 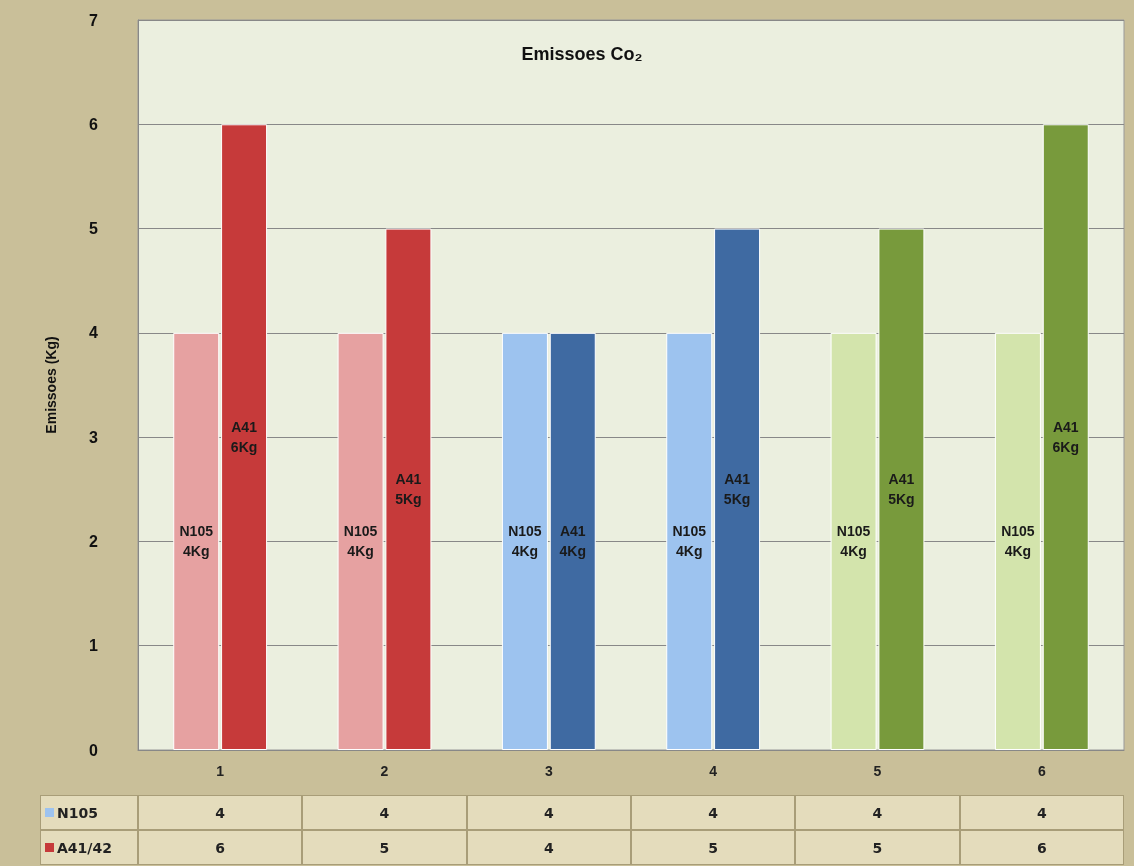 What do you see at coordinates (1041, 771) in the screenshot?
I see `x-tick-label: 6` at bounding box center [1041, 771].